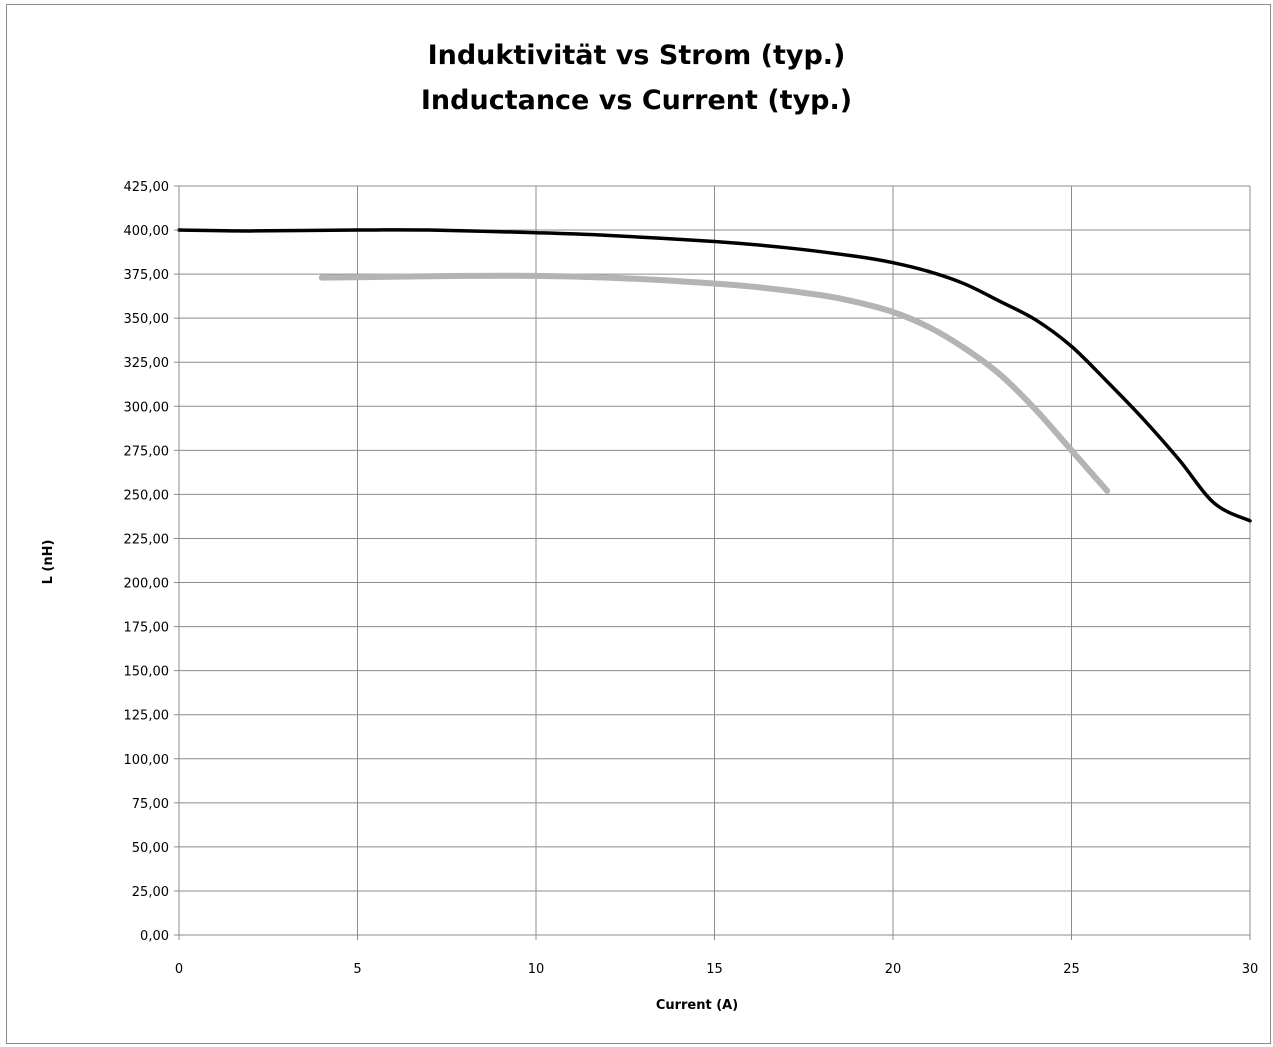 This screenshot has height=1047, width=1273. What do you see at coordinates (147, 231) in the screenshot?
I see `y-tick-label: 400,00` at bounding box center [147, 231].